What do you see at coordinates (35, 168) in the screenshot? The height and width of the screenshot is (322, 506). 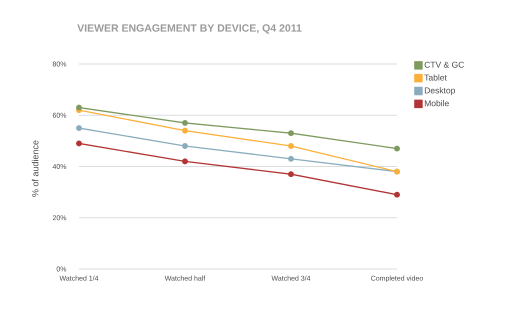 I see `y-axis-title: % of audience` at bounding box center [35, 168].